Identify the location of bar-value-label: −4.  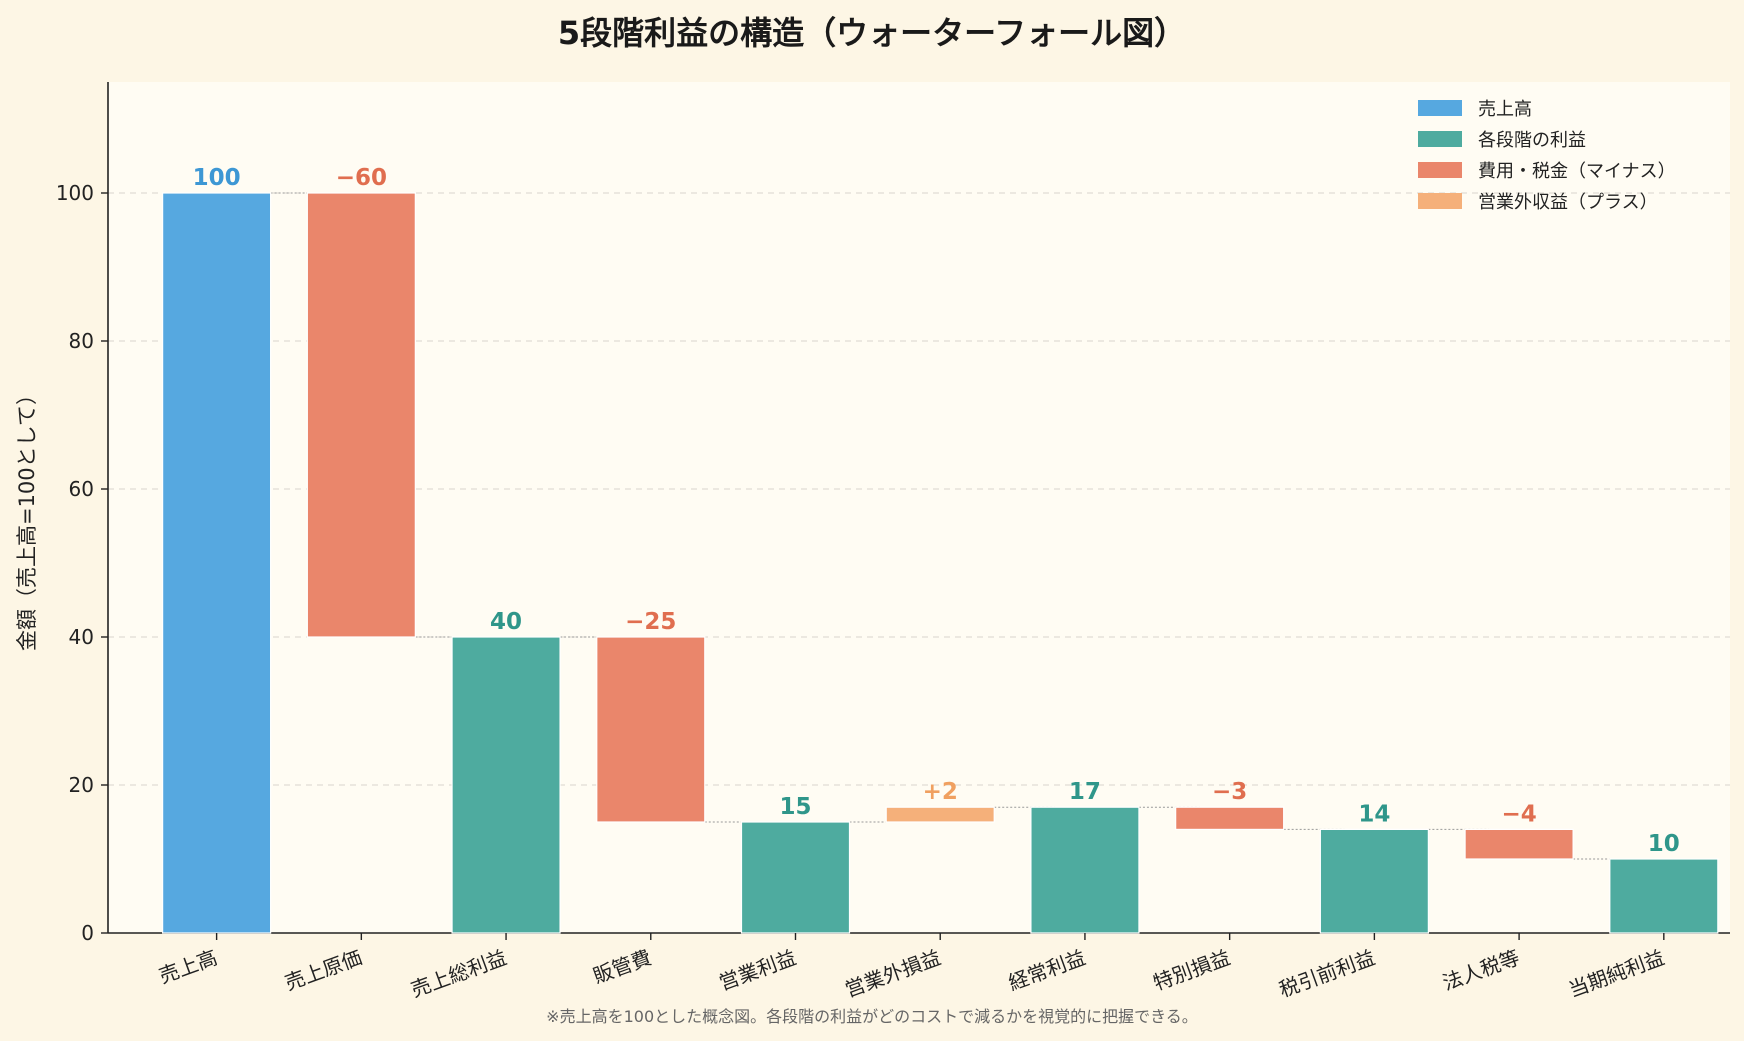
(1518, 814).